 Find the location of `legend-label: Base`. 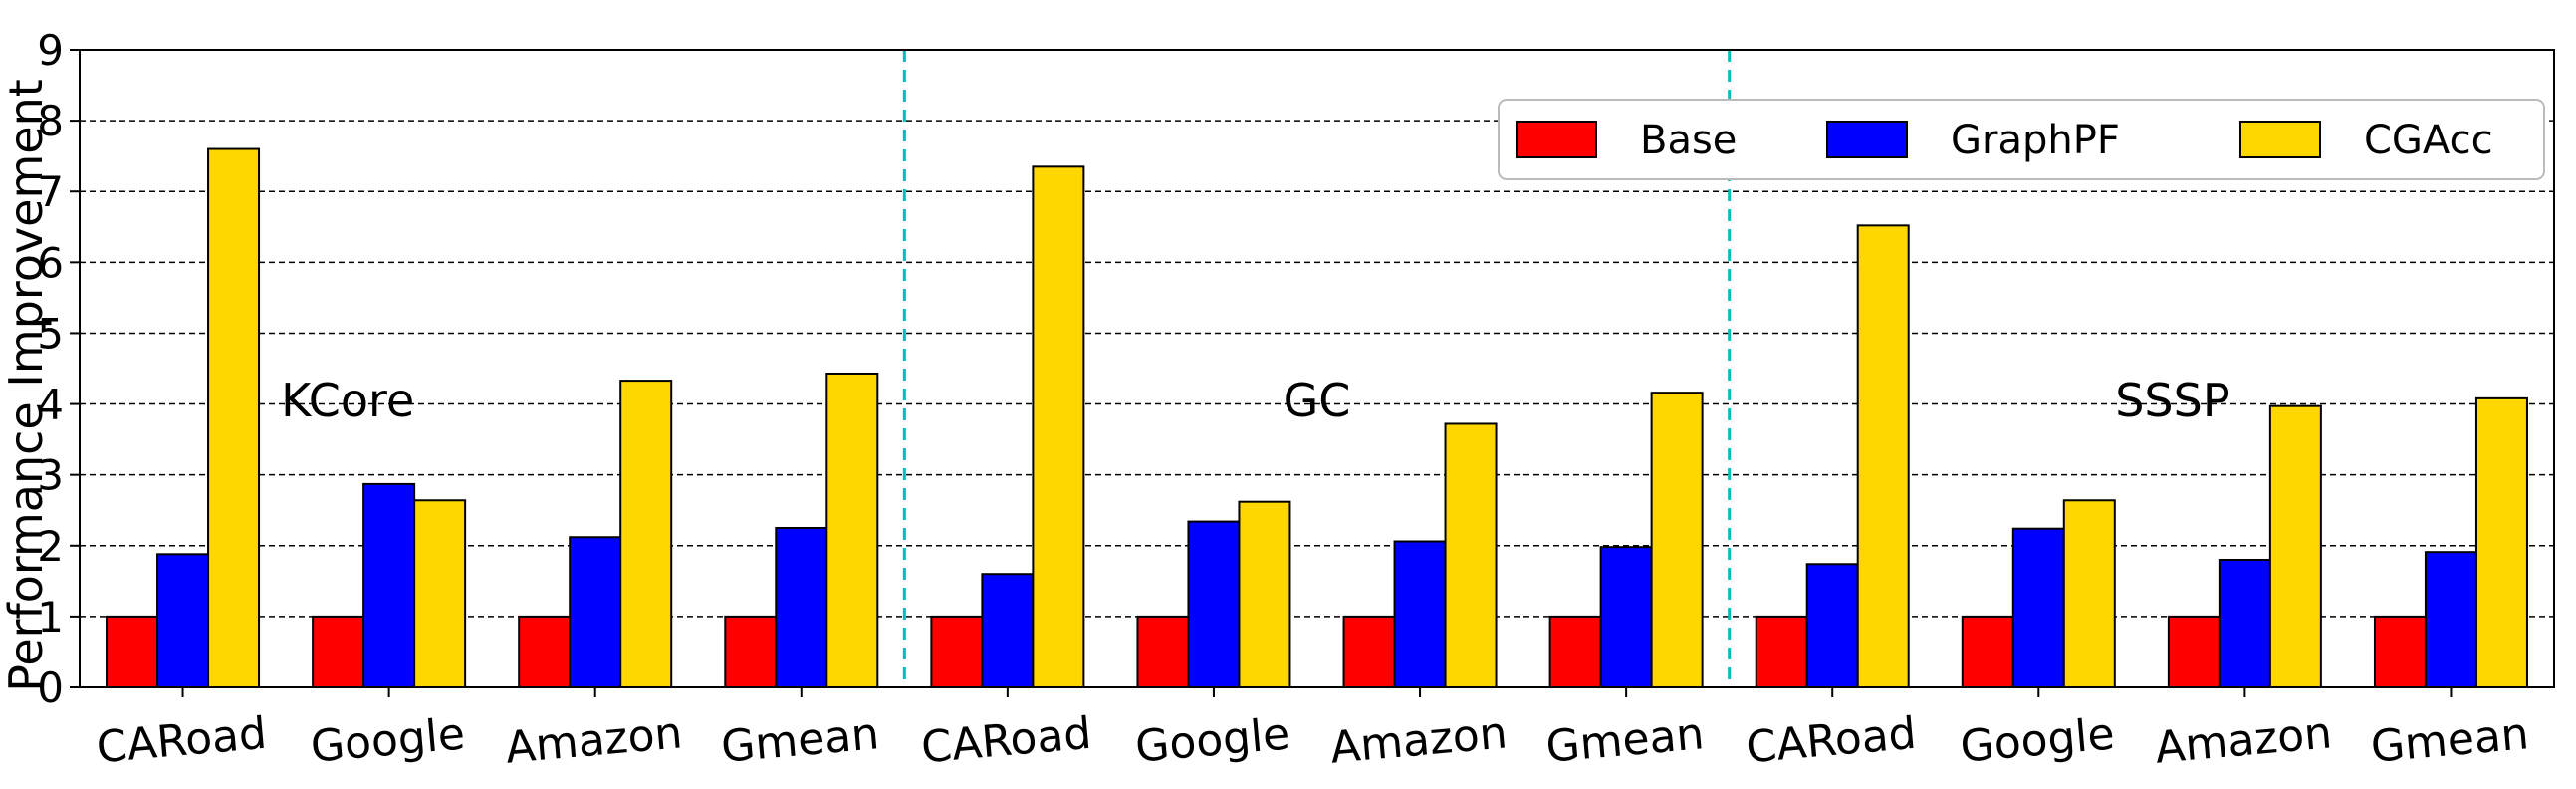

legend-label: Base is located at coordinates (1688, 140).